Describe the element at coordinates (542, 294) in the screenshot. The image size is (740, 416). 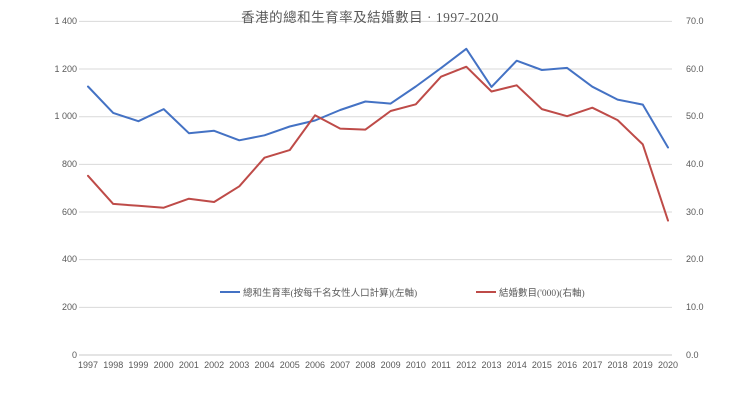
I see `legend-label: 結婚數目('000)(右軸)` at that location.